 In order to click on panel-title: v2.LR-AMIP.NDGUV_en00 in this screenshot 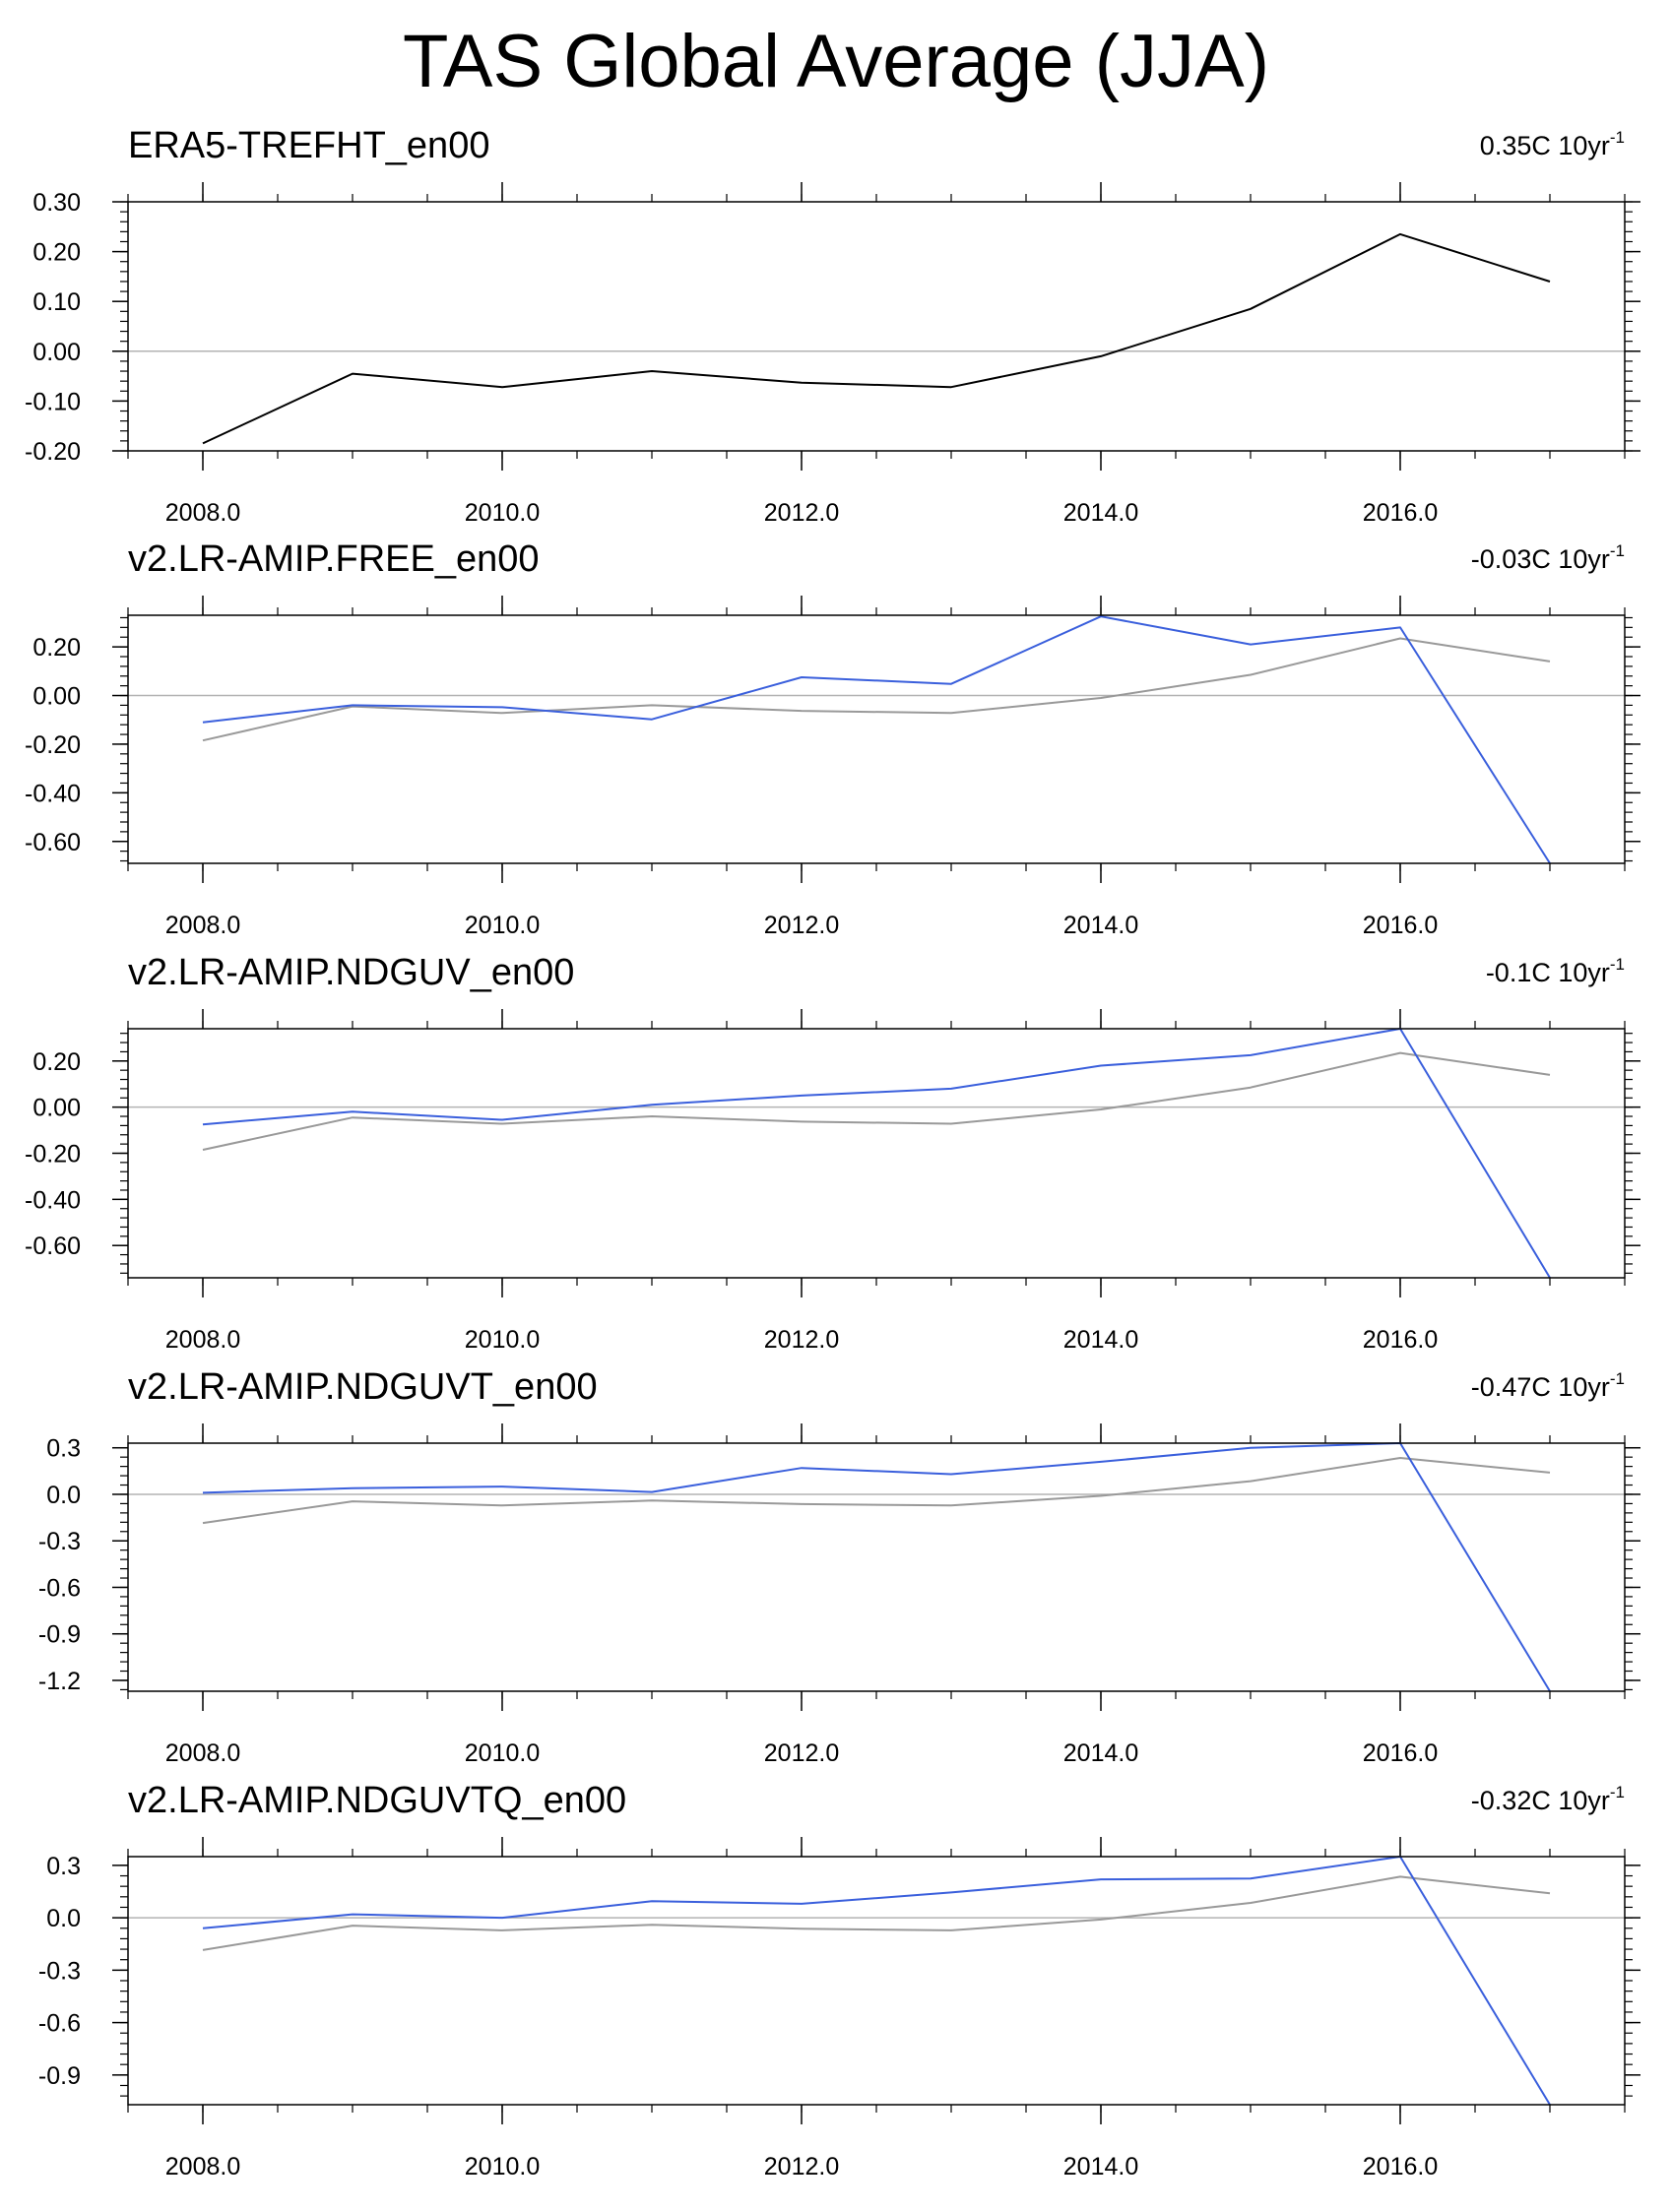, I will do `click(351, 973)`.